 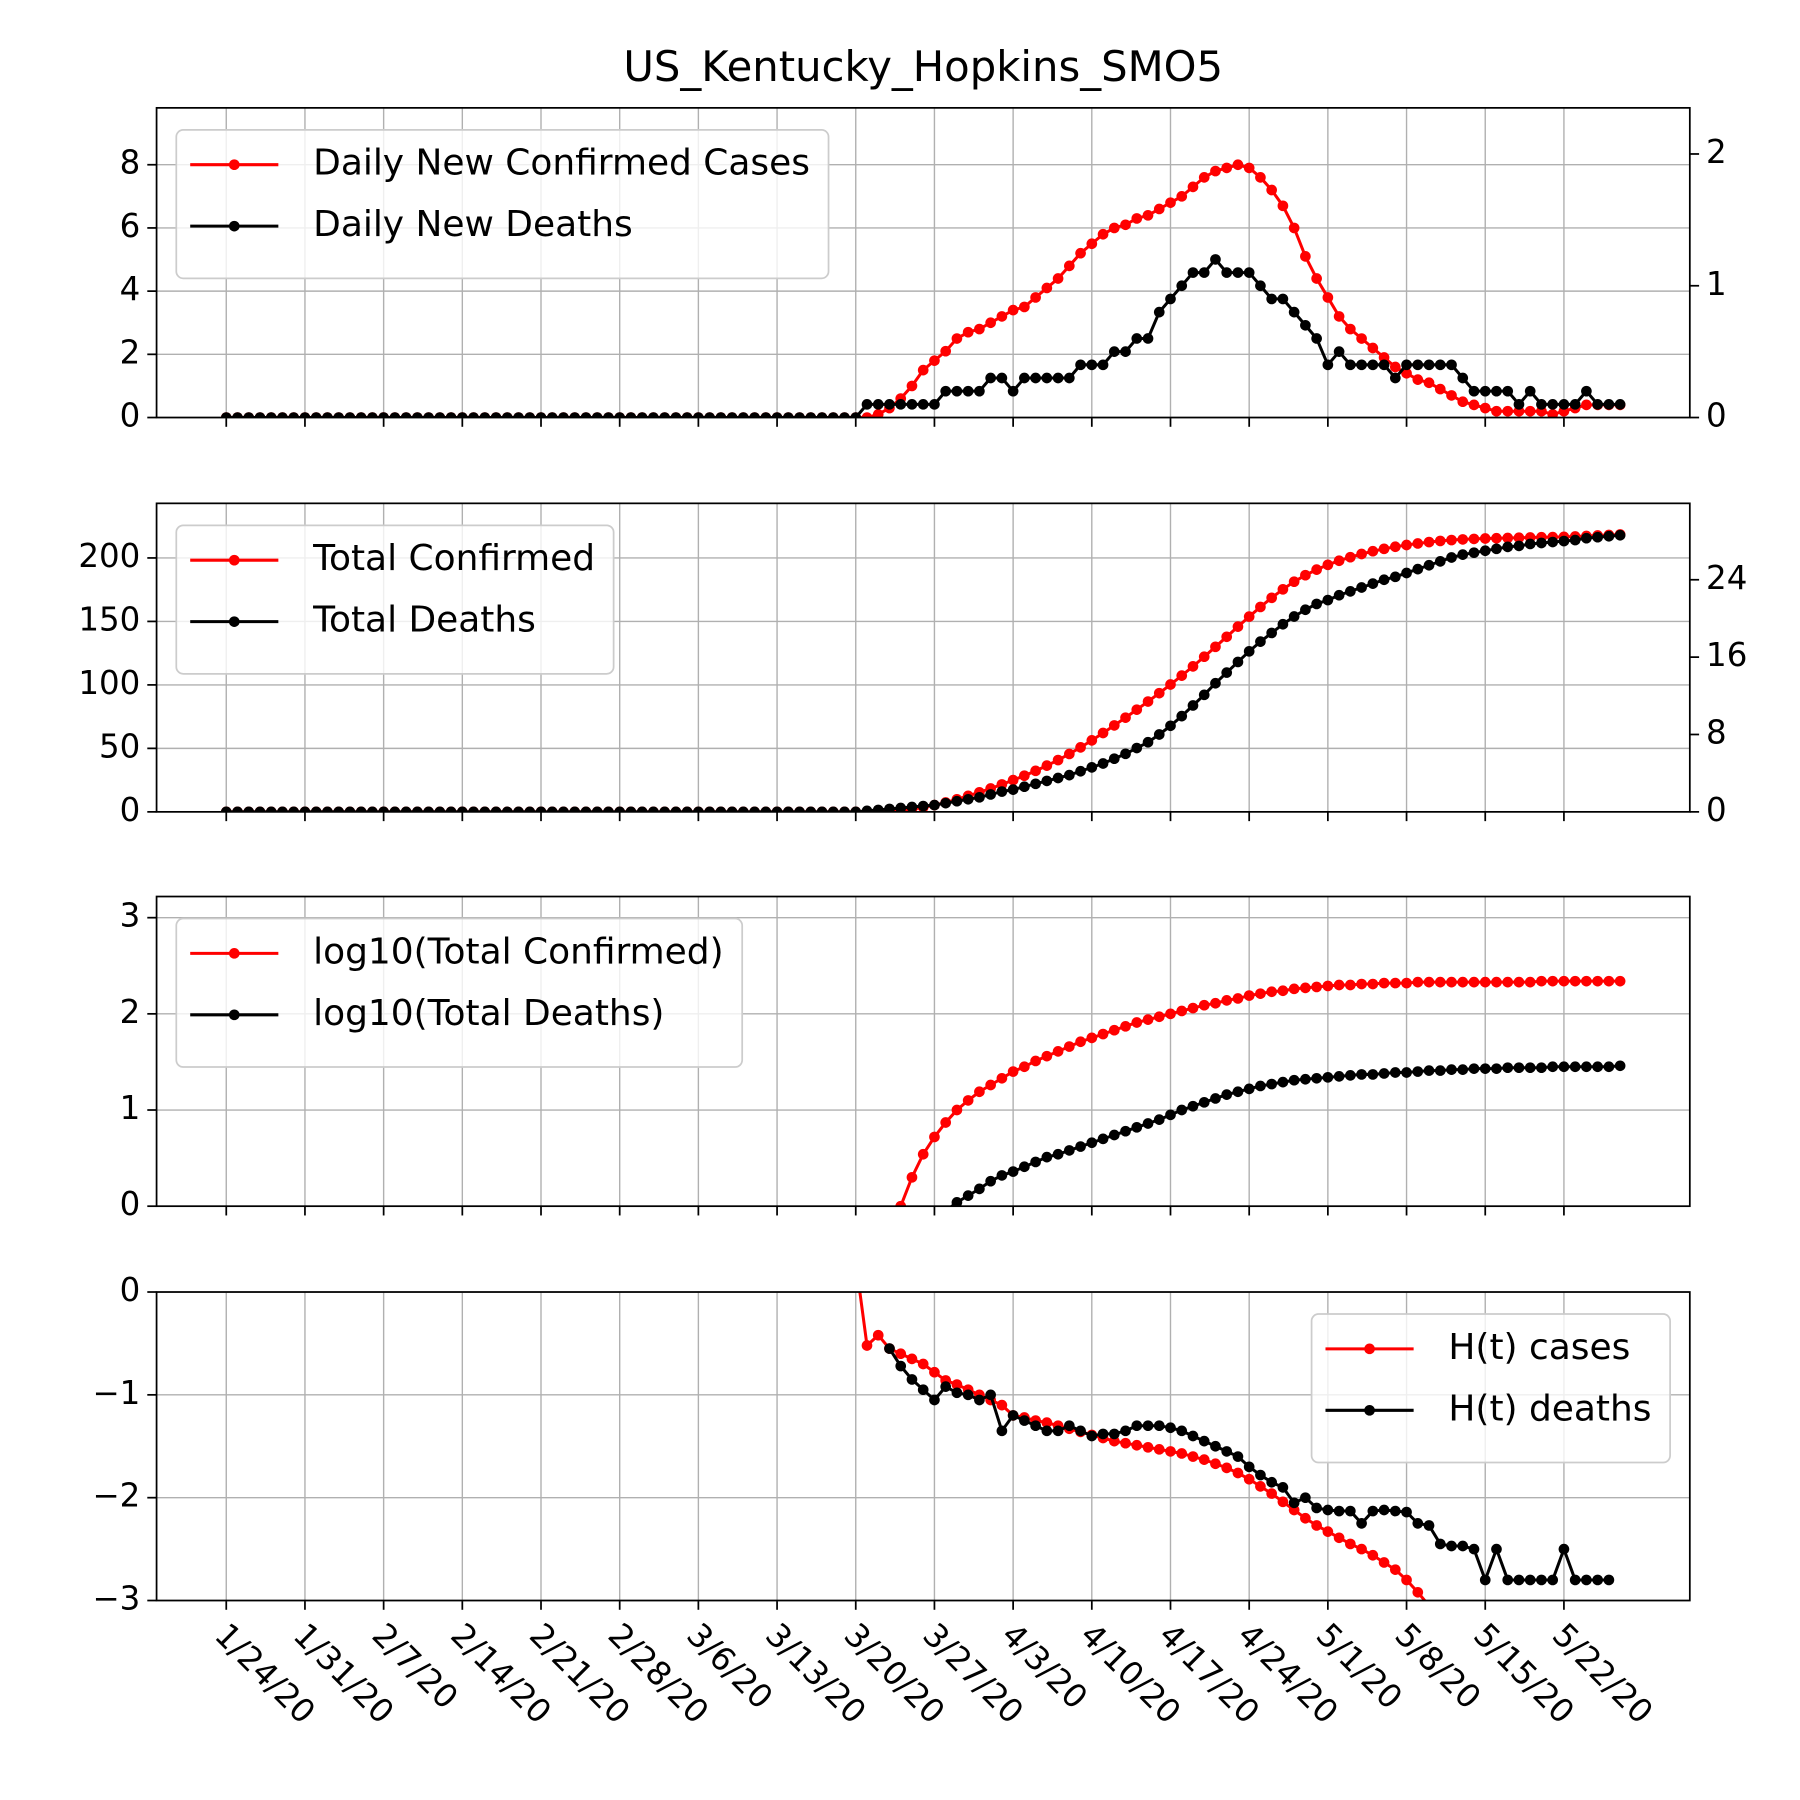 What do you see at coordinates (1716, 152) in the screenshot?
I see `y2-tick-label: 2` at bounding box center [1716, 152].